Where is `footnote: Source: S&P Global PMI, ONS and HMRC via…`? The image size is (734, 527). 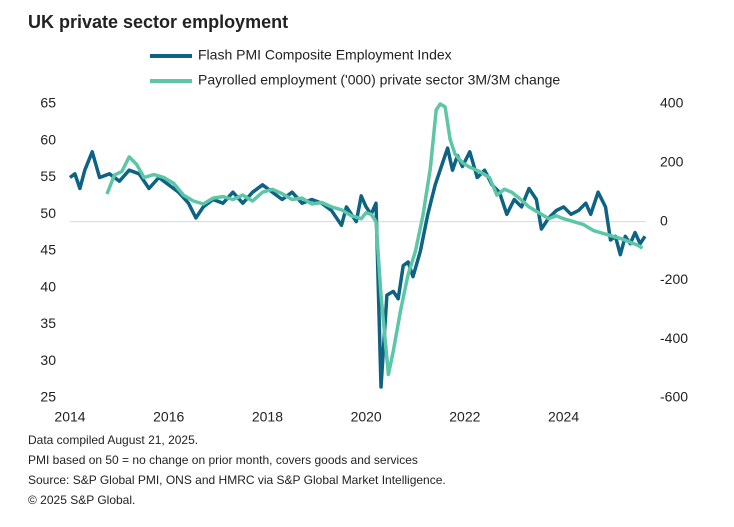 footnote: Source: S&P Global PMI, ONS and HMRC via… is located at coordinates (237, 480).